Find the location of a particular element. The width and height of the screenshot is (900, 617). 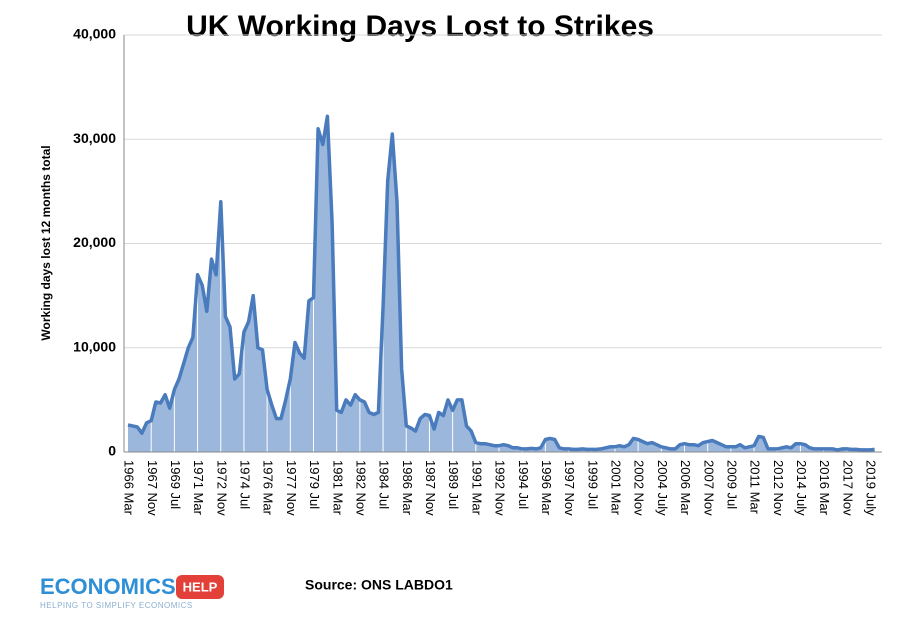

x-tick-label: 1982 Nov is located at coordinates (360, 488).